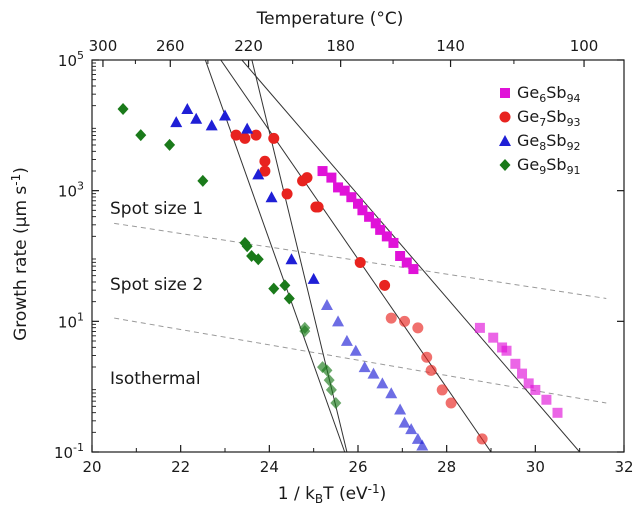  What do you see at coordinates (549, 94) in the screenshot?
I see `legend-label: Ge6Sb94` at bounding box center [549, 94].